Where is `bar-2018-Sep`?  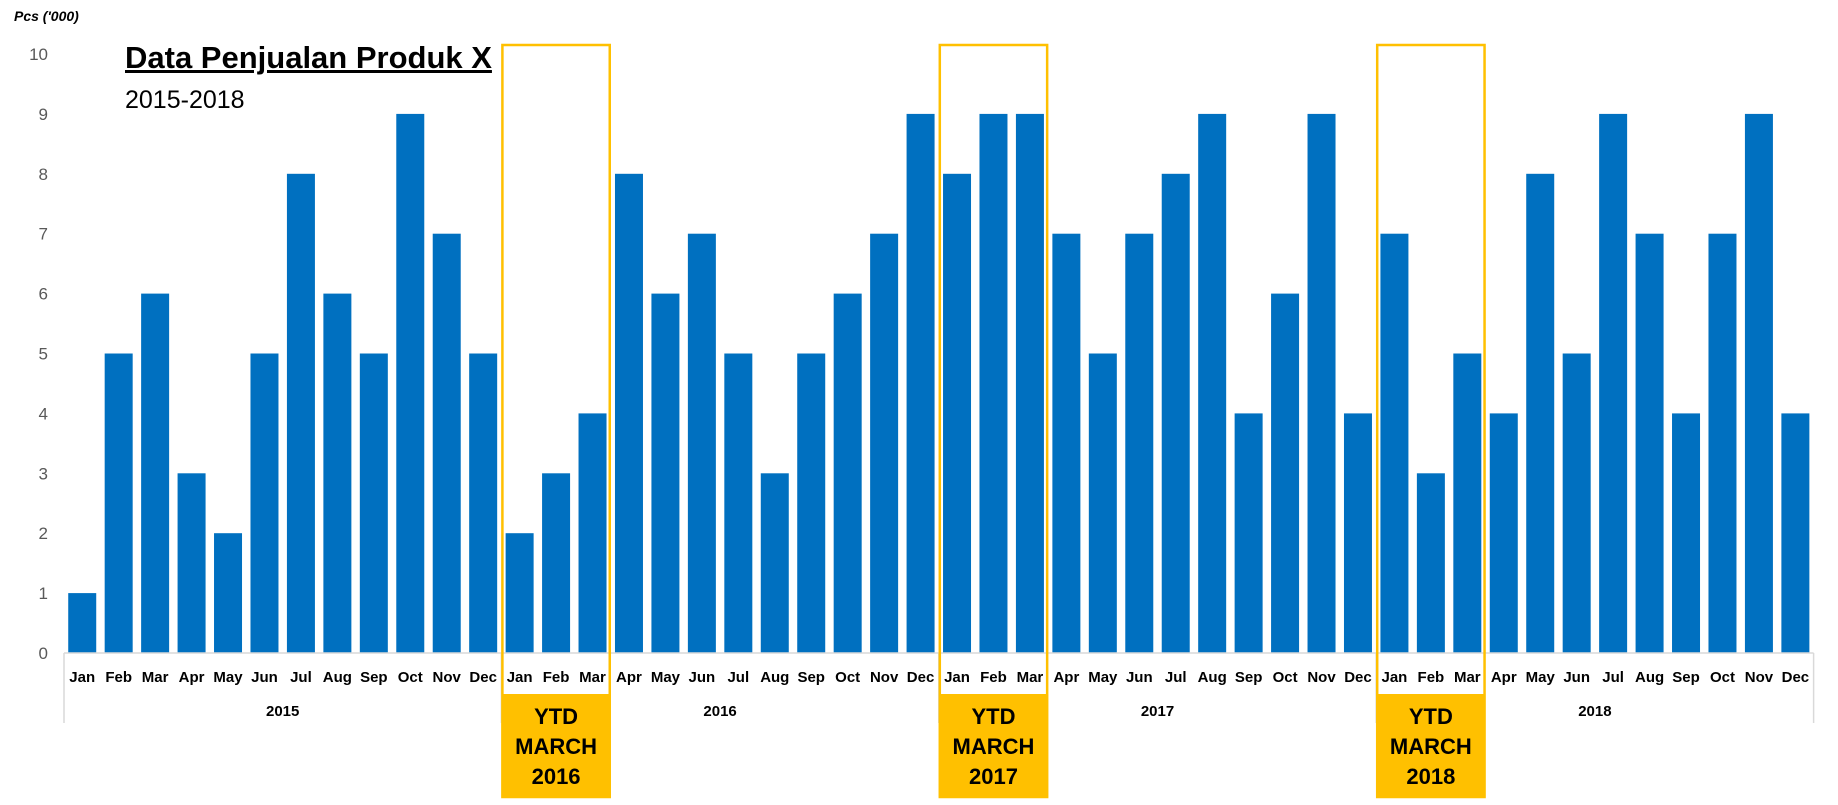 bar-2018-Sep is located at coordinates (1686, 533).